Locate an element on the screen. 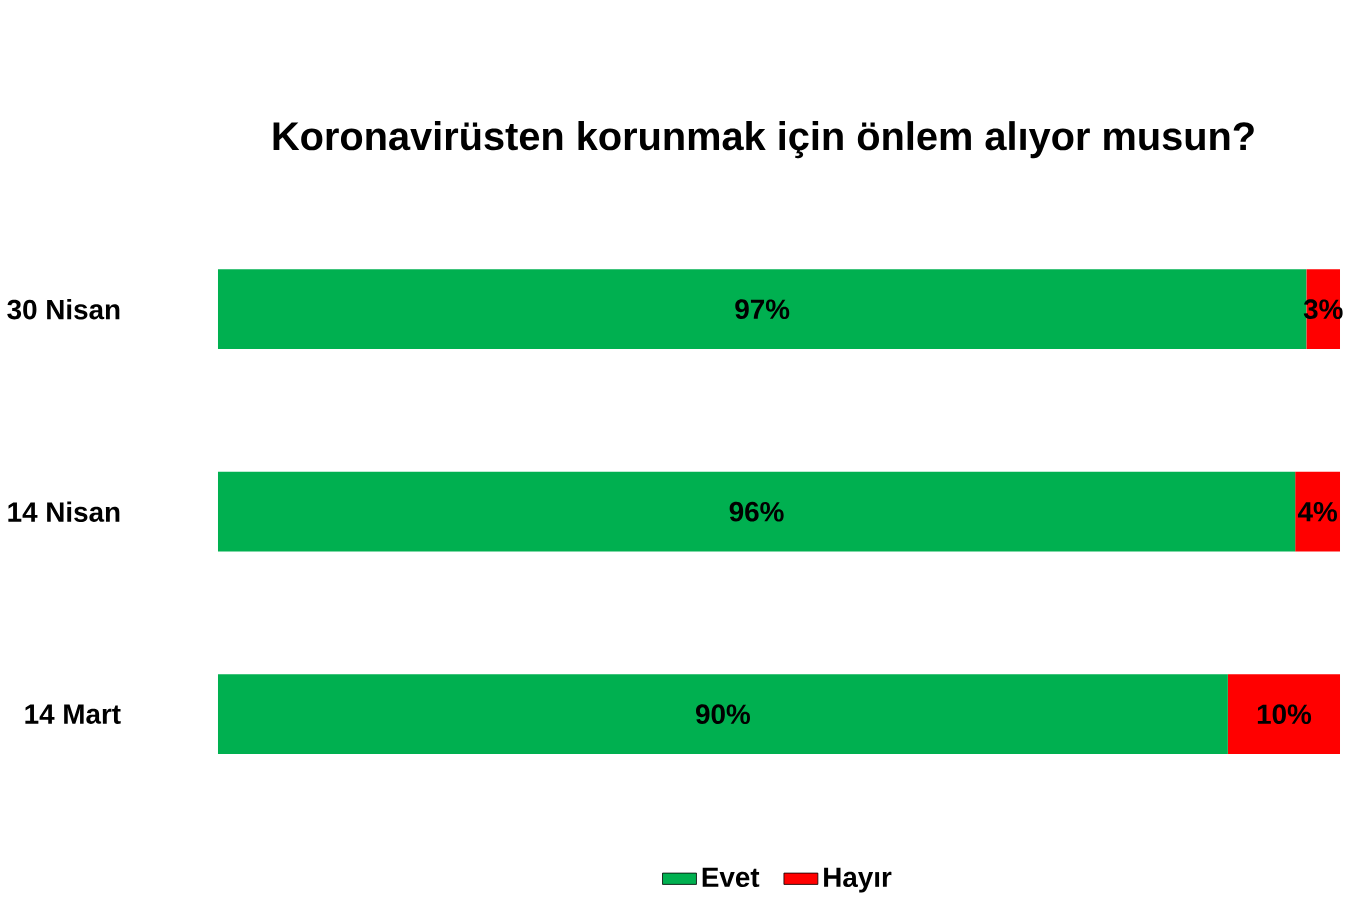 The width and height of the screenshot is (1366, 908). legend-label: Evet is located at coordinates (731, 877).